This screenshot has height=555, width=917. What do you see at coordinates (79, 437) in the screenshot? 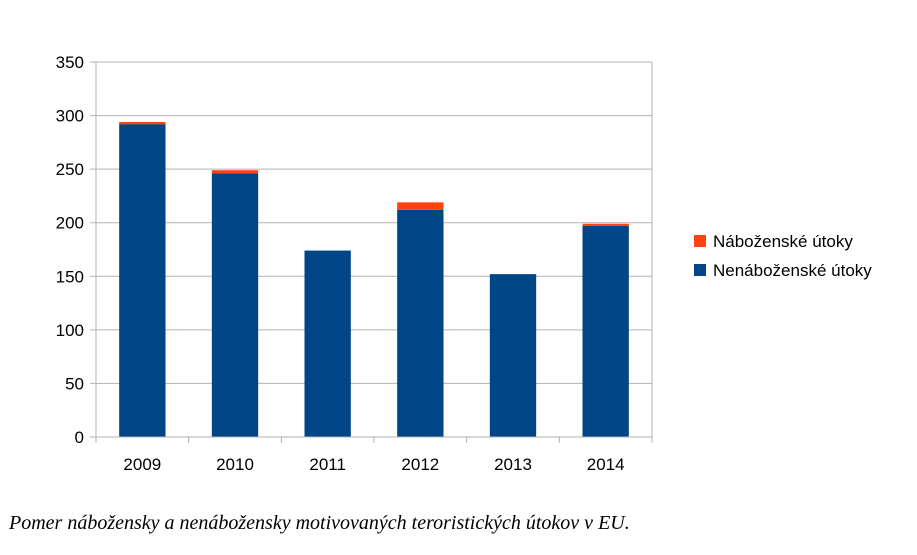
I see `y-tick-label-0: 0` at bounding box center [79, 437].